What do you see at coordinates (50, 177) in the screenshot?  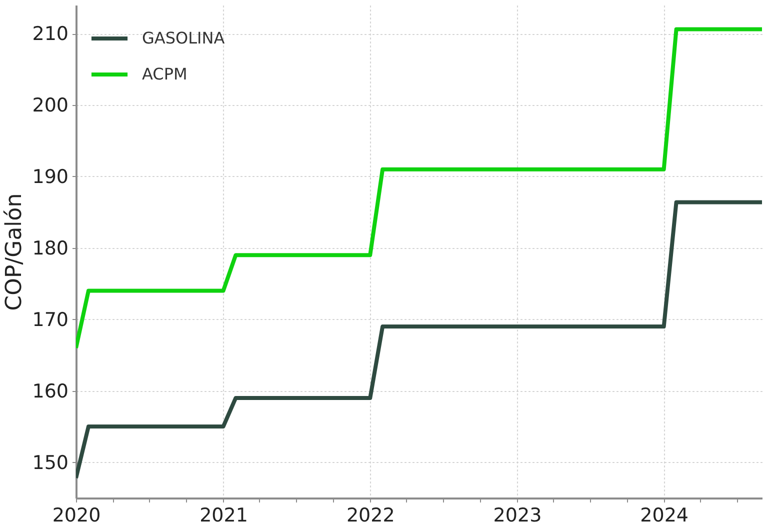 I see `y-tick-label: 190` at bounding box center [50, 177].